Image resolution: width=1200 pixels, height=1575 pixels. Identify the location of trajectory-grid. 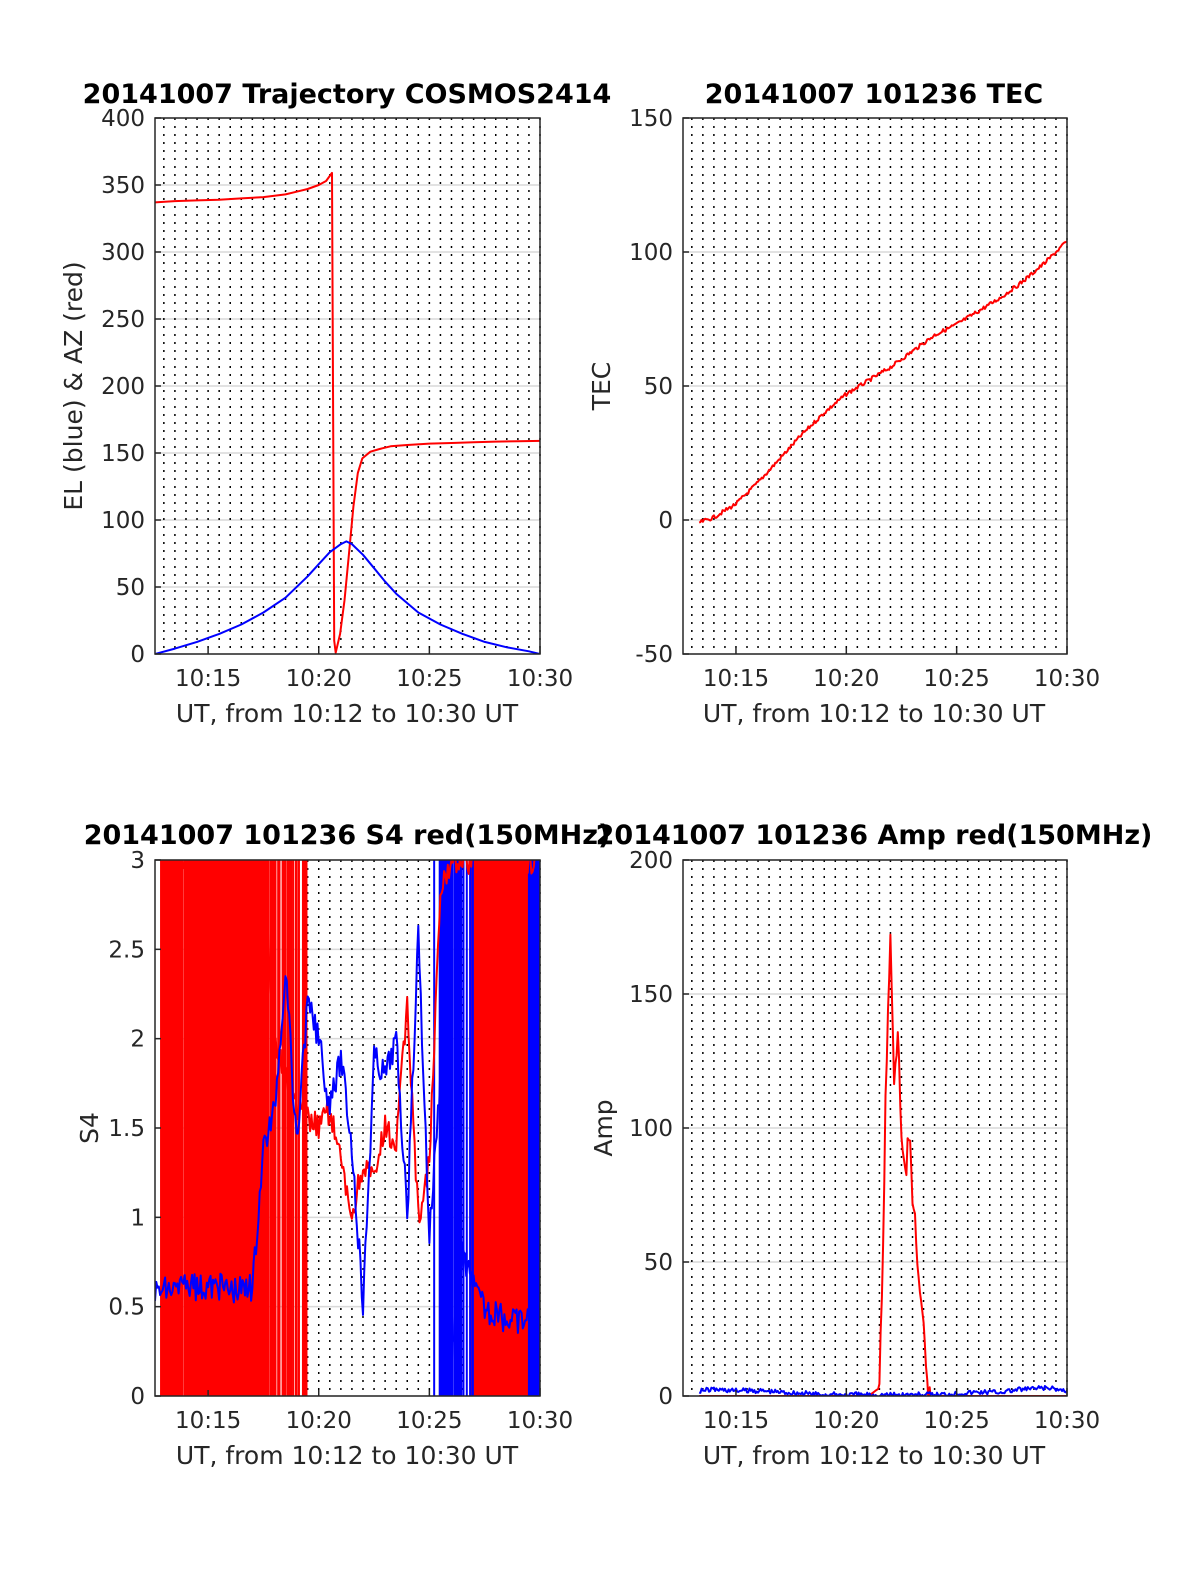
(348, 386).